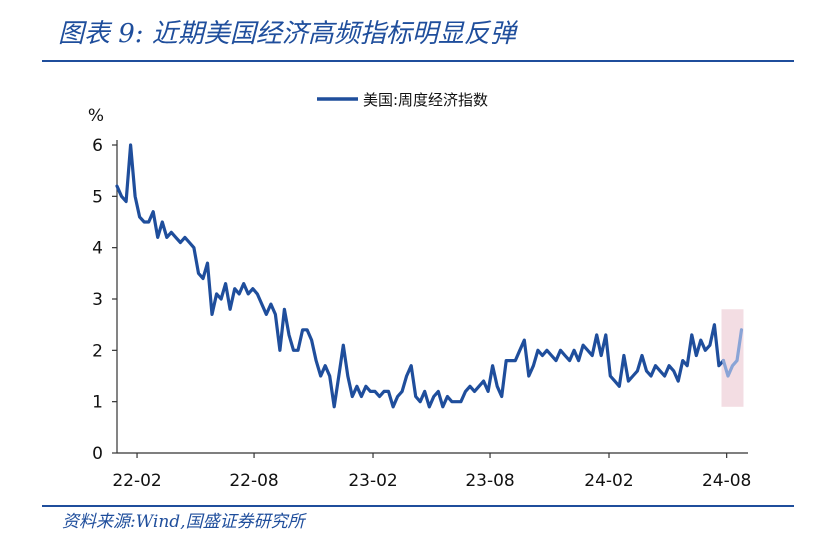  What do you see at coordinates (96, 116) in the screenshot?
I see `y-axis-unit-label: %` at bounding box center [96, 116].